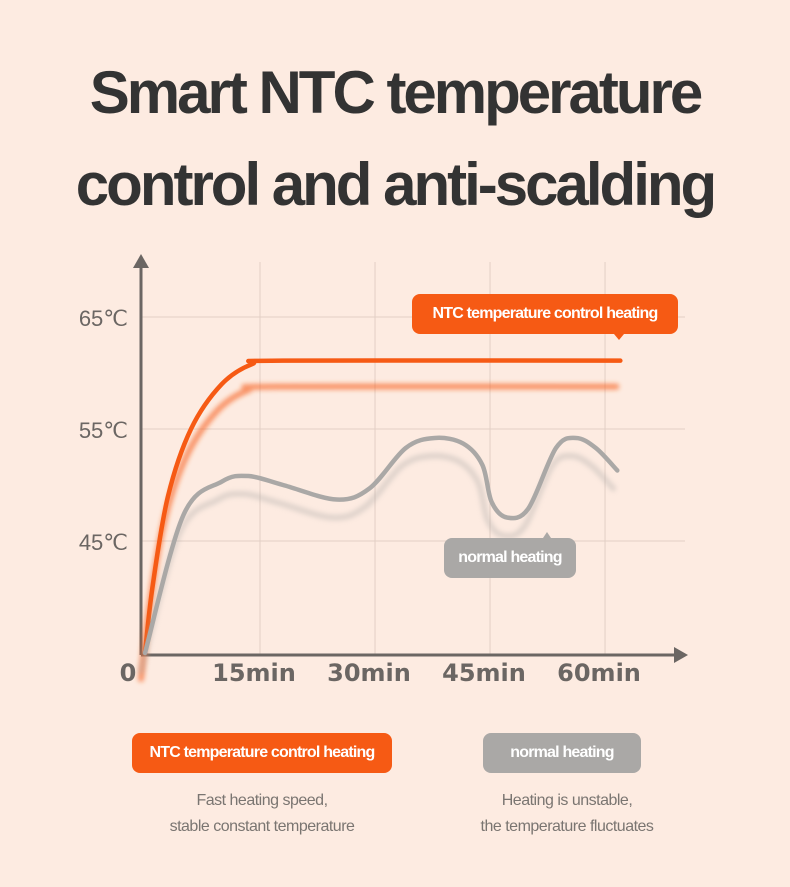 The image size is (790, 887). What do you see at coordinates (103, 318) in the screenshot?
I see `y-tick-label: 65℃` at bounding box center [103, 318].